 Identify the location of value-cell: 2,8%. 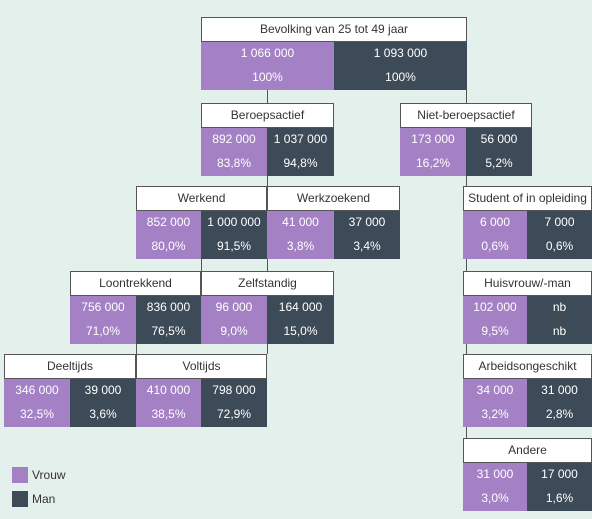
(559, 415).